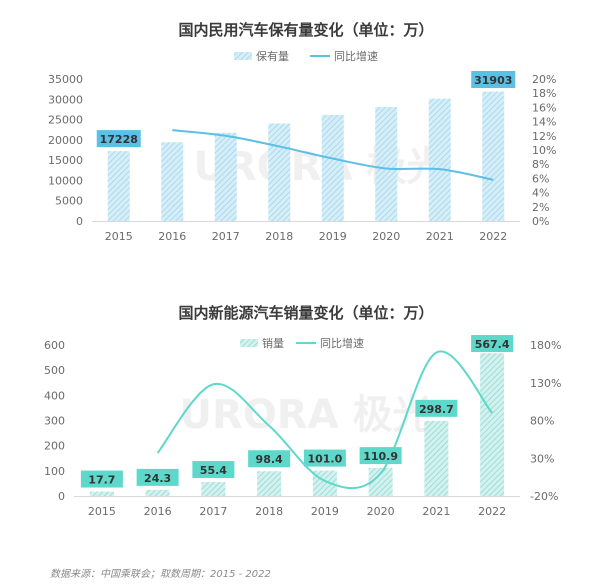  What do you see at coordinates (302, 343) in the screenshot?
I see `chart-2-legend: 销量 同比增速` at bounding box center [302, 343].